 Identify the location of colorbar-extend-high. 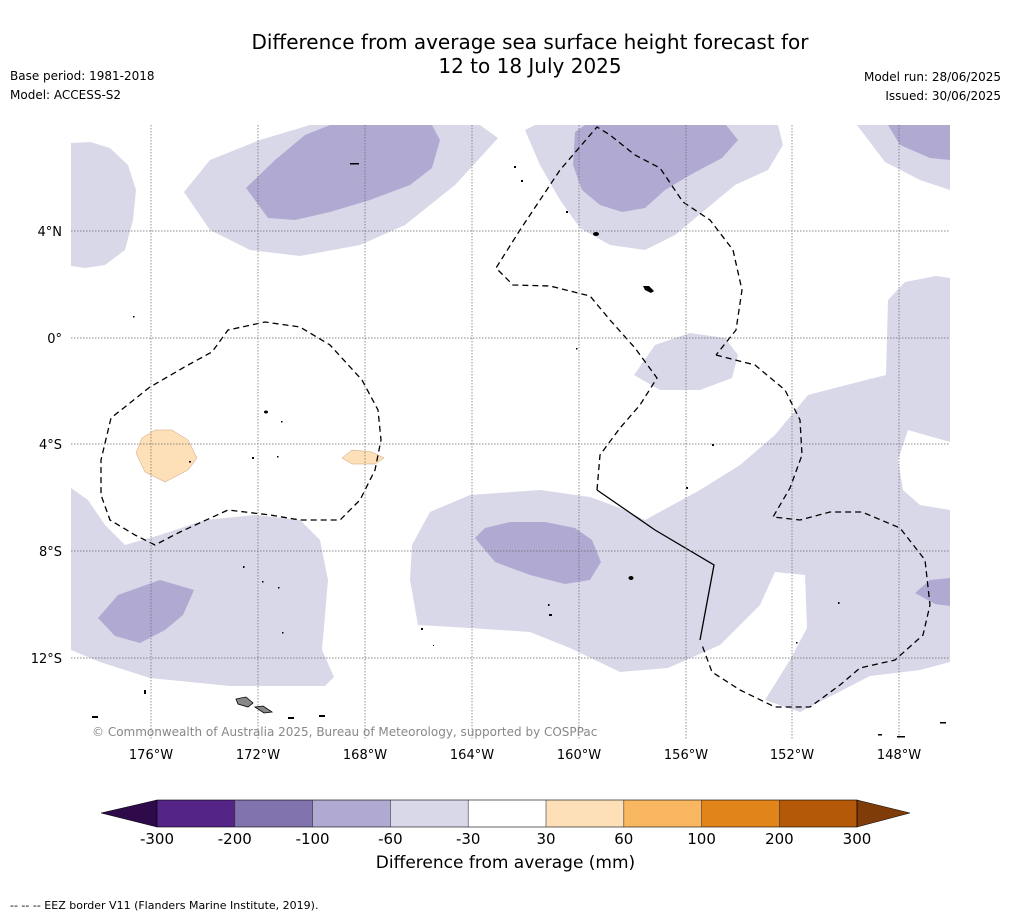
(883, 813).